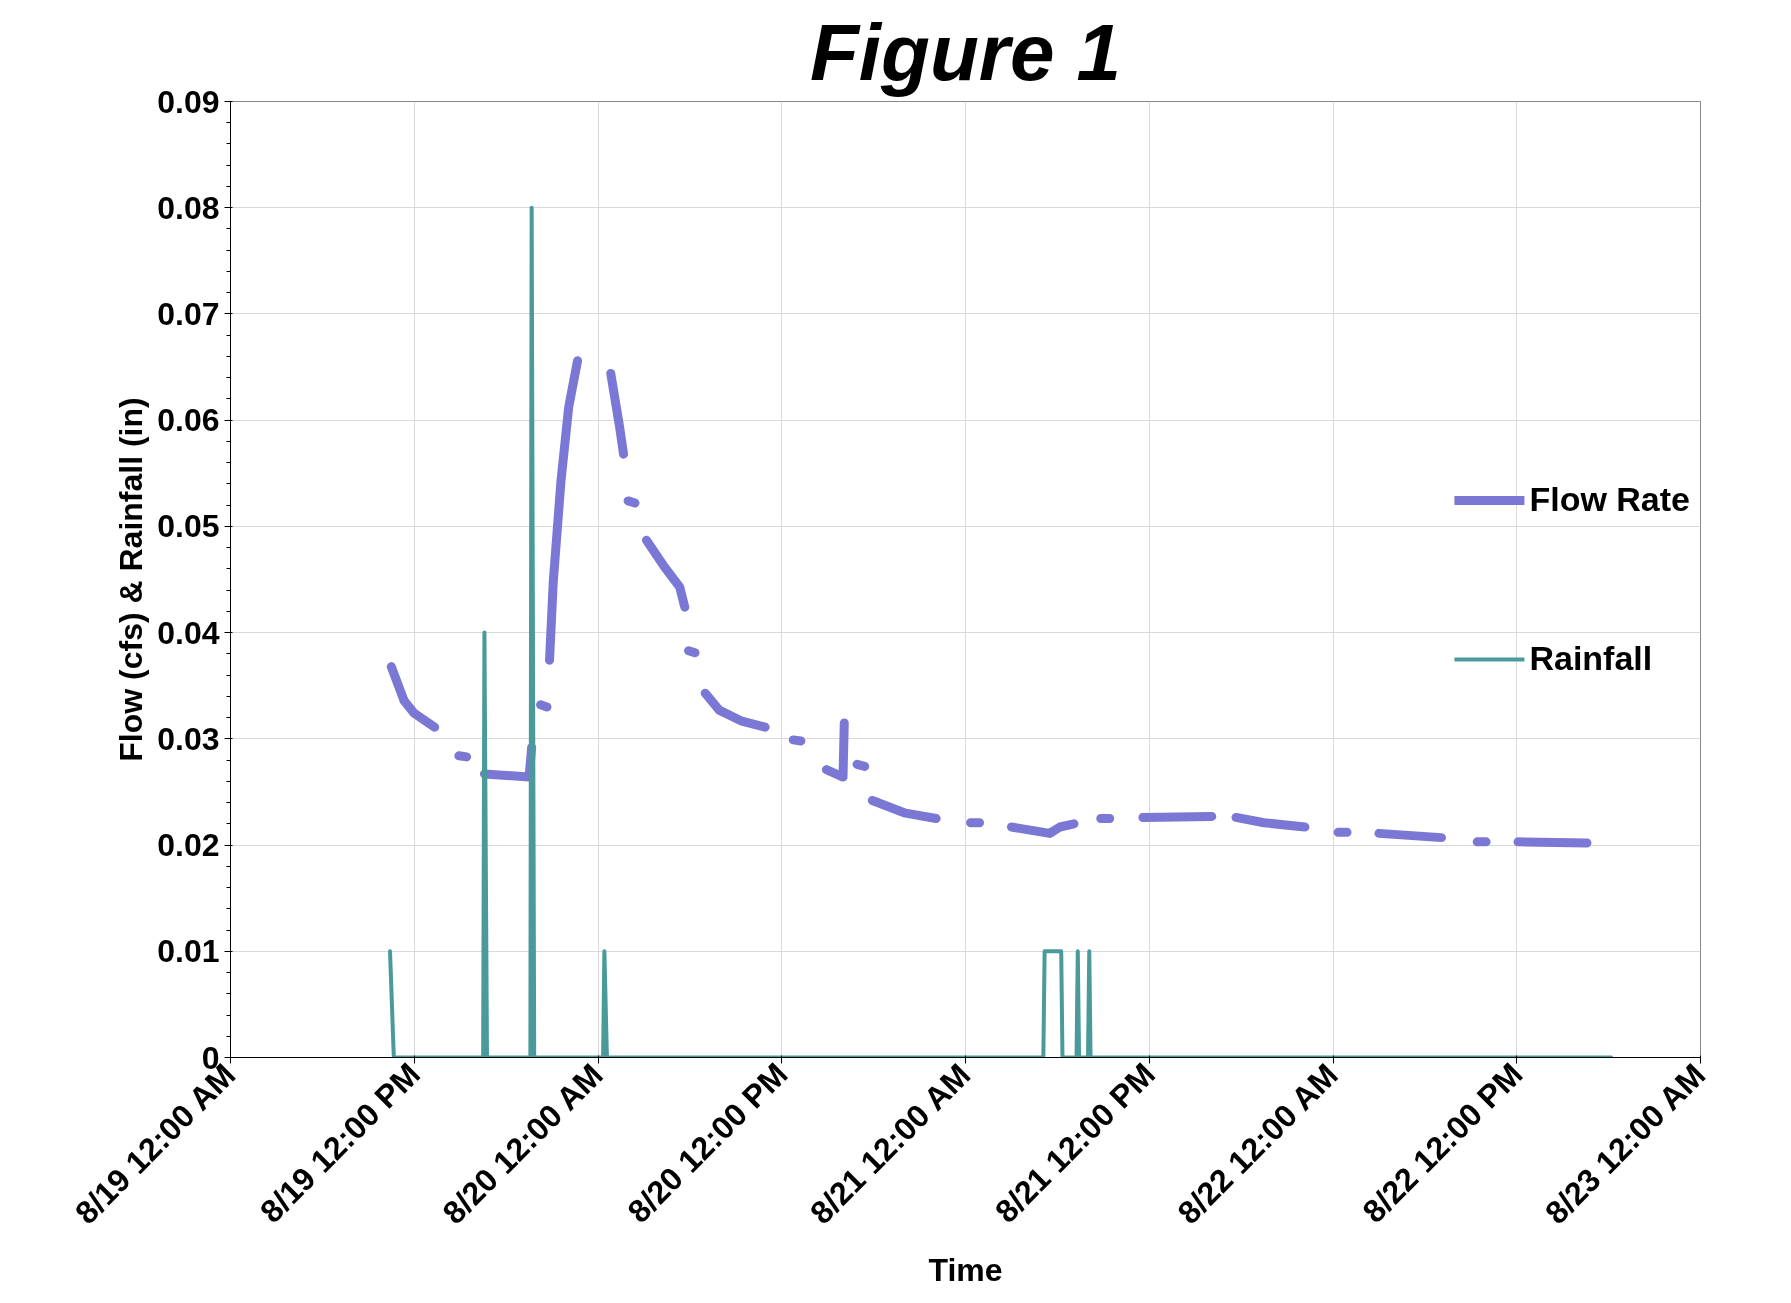 The image size is (1791, 1303). Describe the element at coordinates (188, 420) in the screenshot. I see `y-tick-label: 0.06` at that location.